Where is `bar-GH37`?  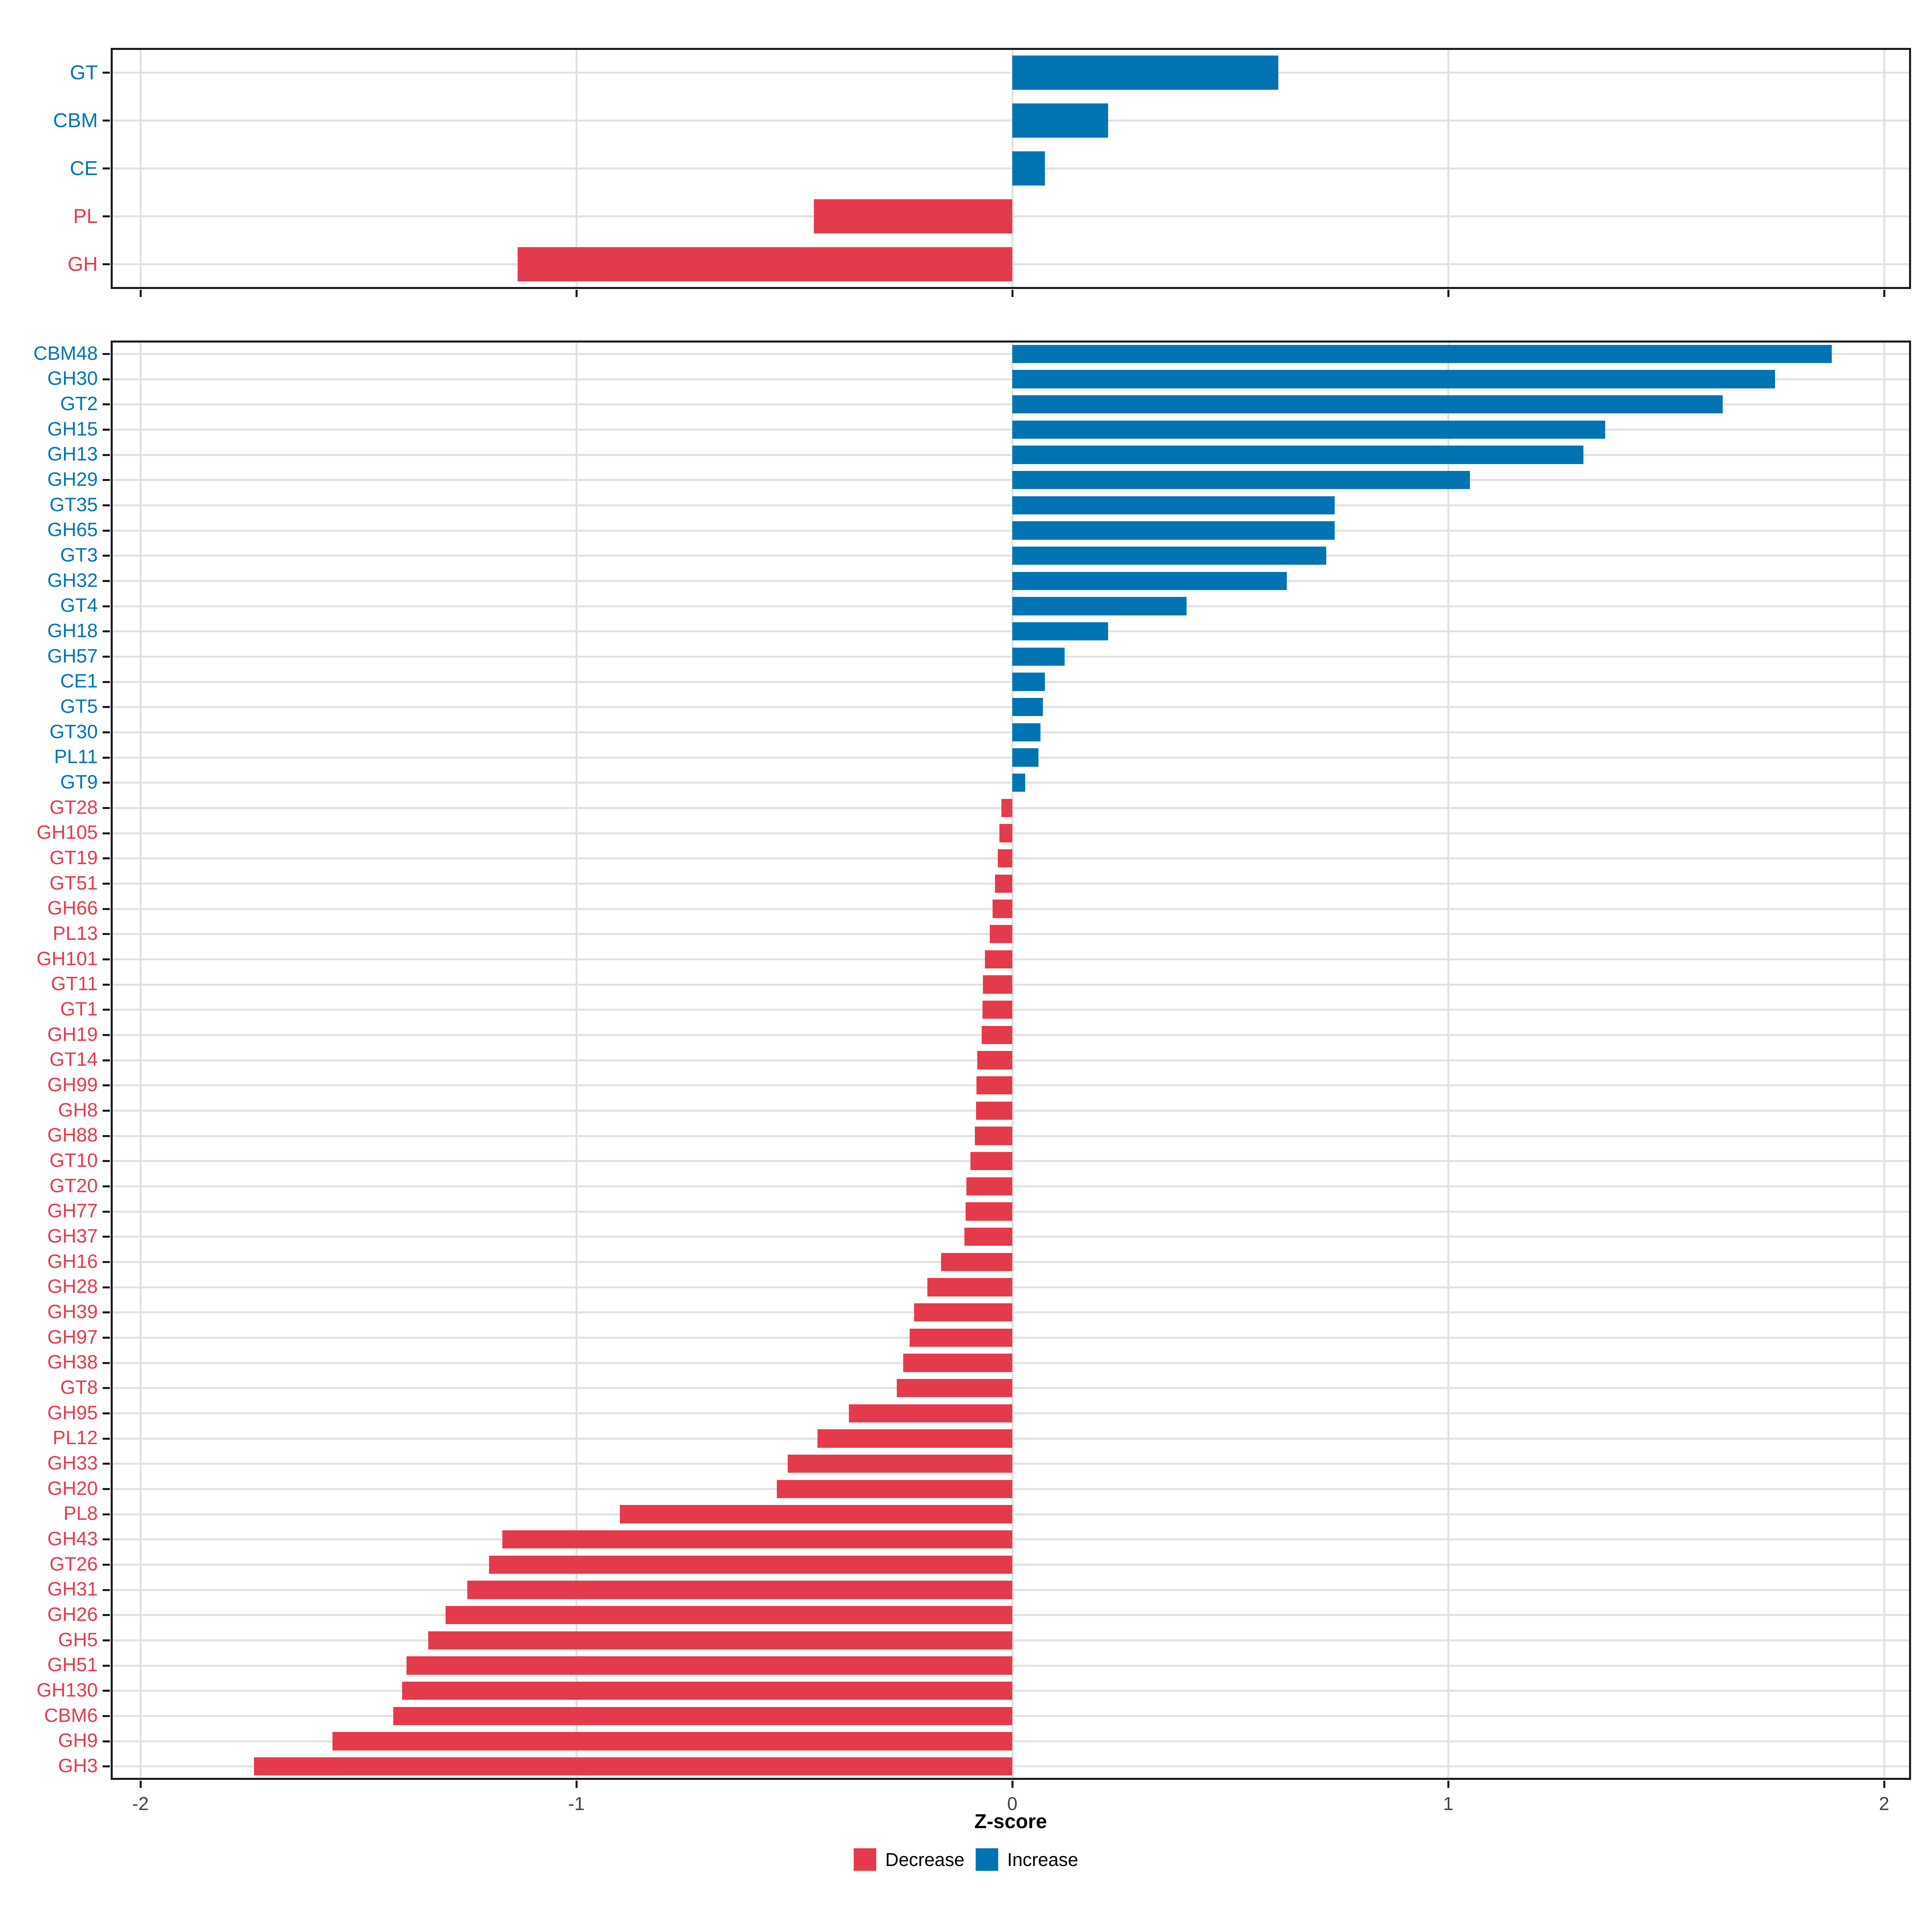 bar-GH37 is located at coordinates (988, 1237).